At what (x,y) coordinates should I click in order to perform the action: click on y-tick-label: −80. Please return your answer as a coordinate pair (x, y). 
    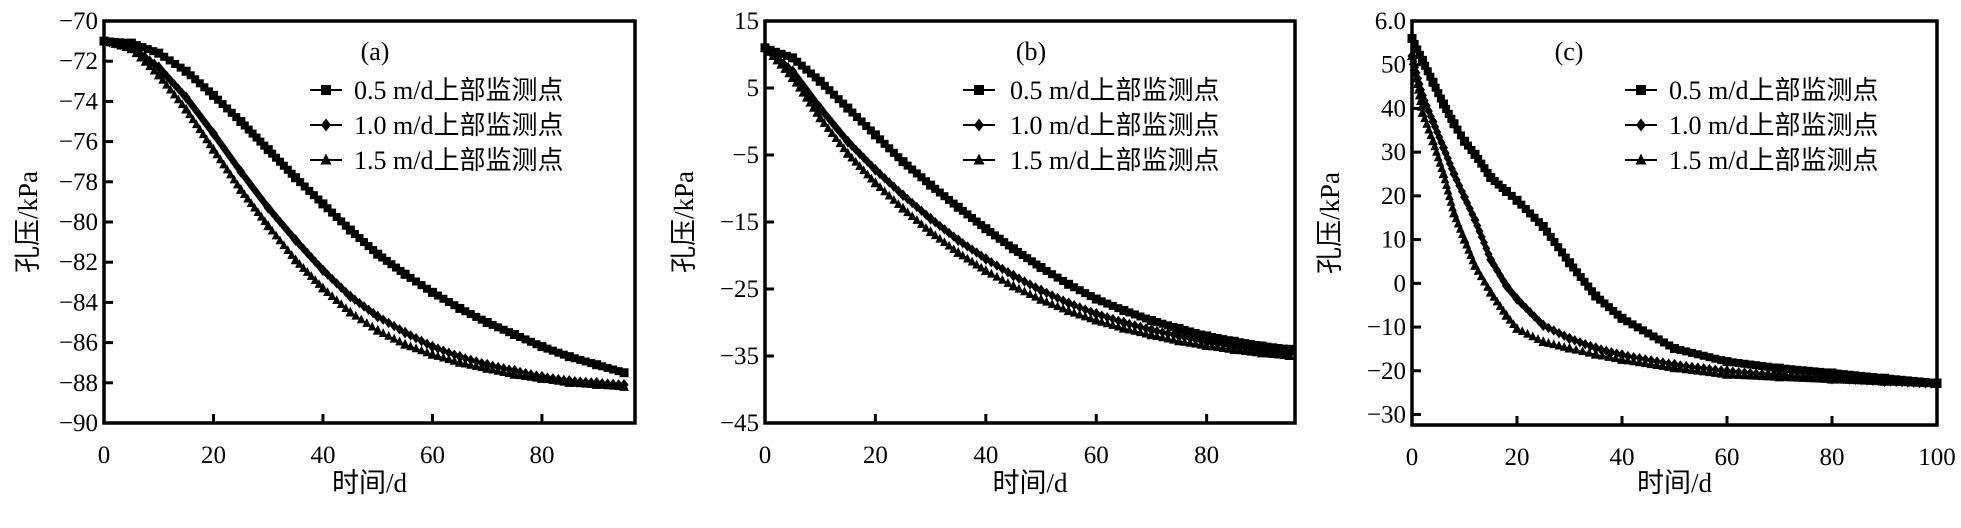
    Looking at the image, I should click on (78, 222).